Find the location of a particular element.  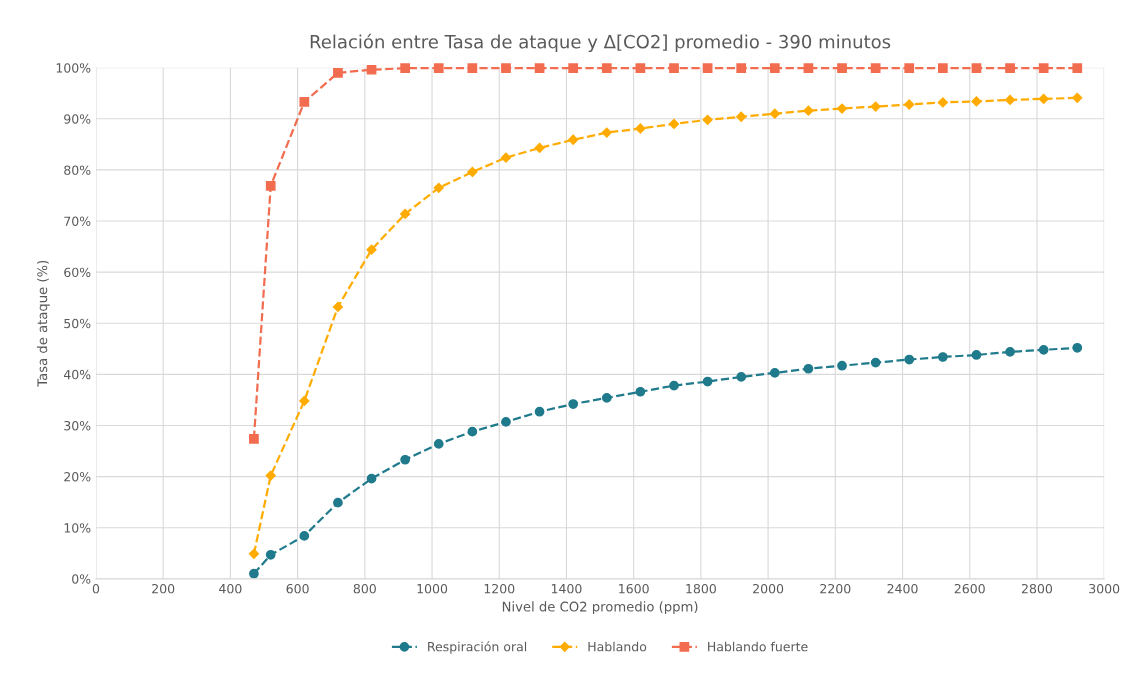

legend-label: Respiración oral is located at coordinates (477, 647).